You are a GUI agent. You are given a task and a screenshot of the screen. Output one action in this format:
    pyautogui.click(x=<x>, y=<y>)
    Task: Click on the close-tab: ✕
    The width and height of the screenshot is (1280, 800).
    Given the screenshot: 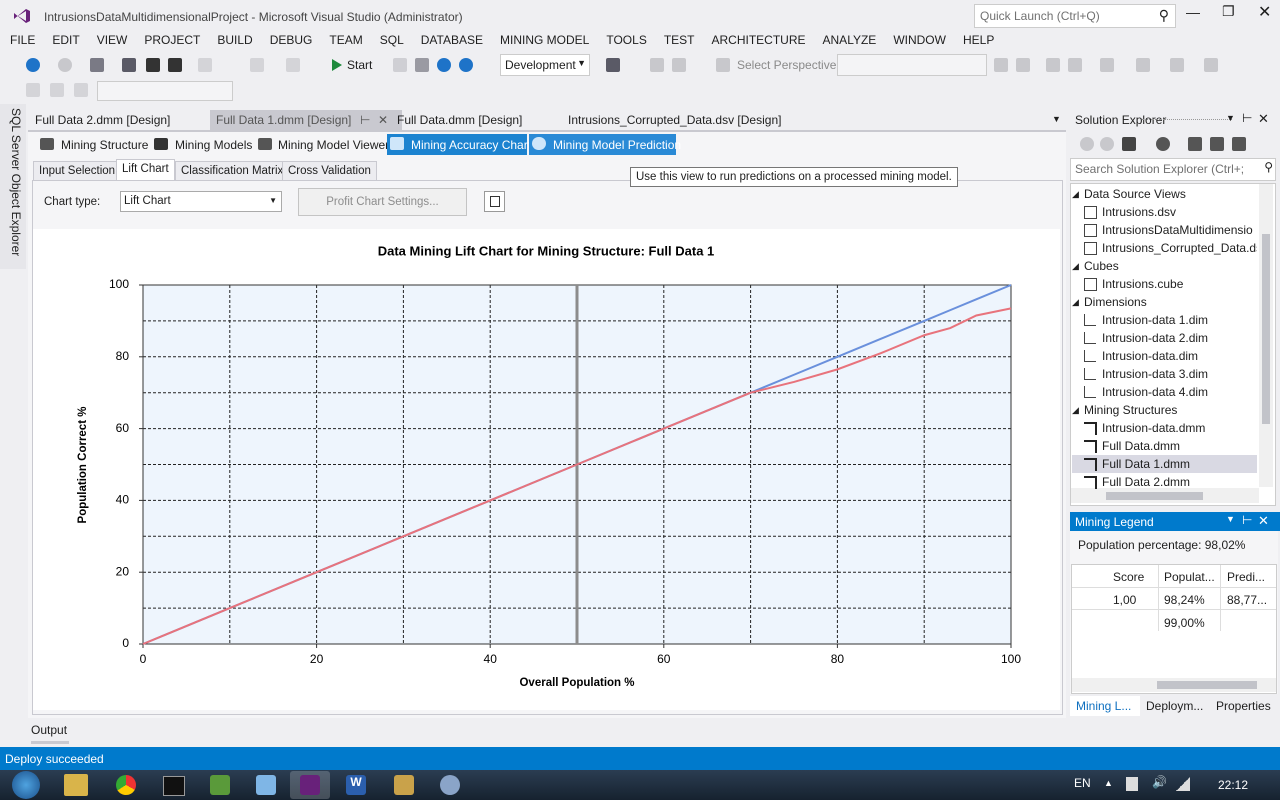 What is the action you would take?
    pyautogui.click(x=383, y=120)
    